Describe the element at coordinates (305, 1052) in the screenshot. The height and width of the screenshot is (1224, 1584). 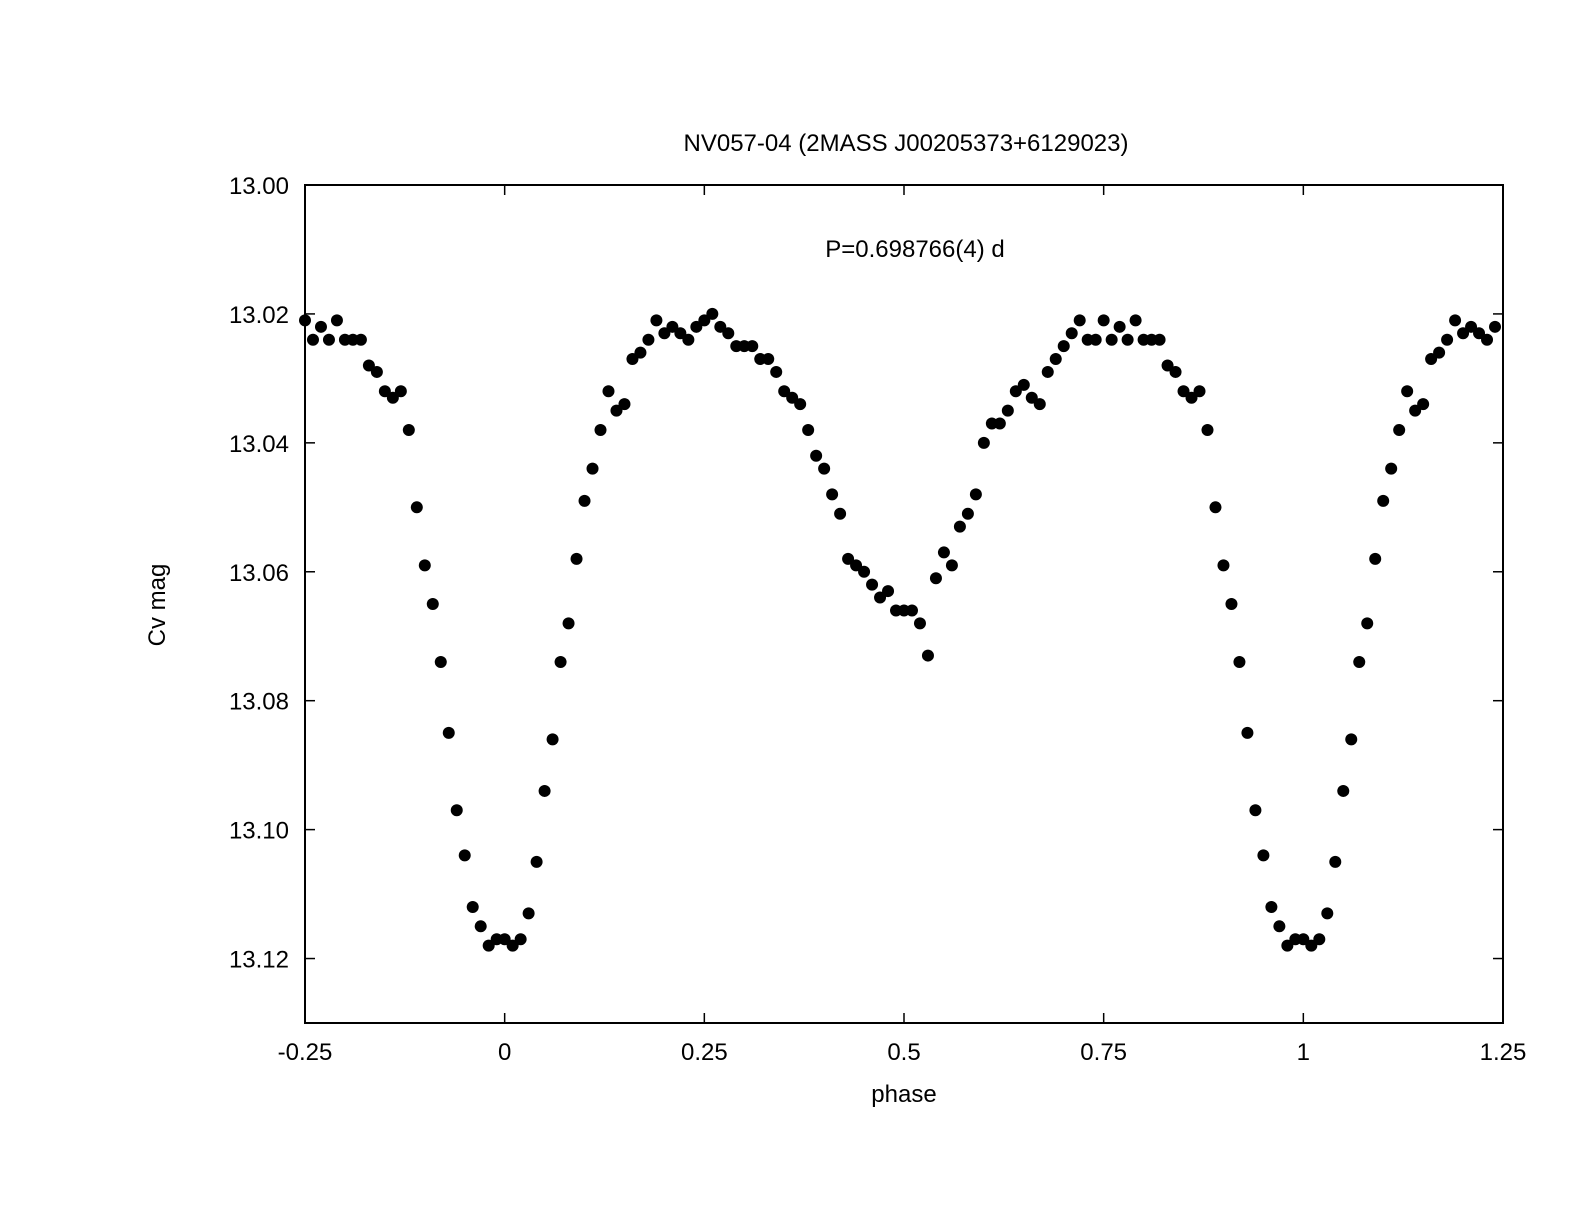
I see `x-tick-label: -0.25` at that location.